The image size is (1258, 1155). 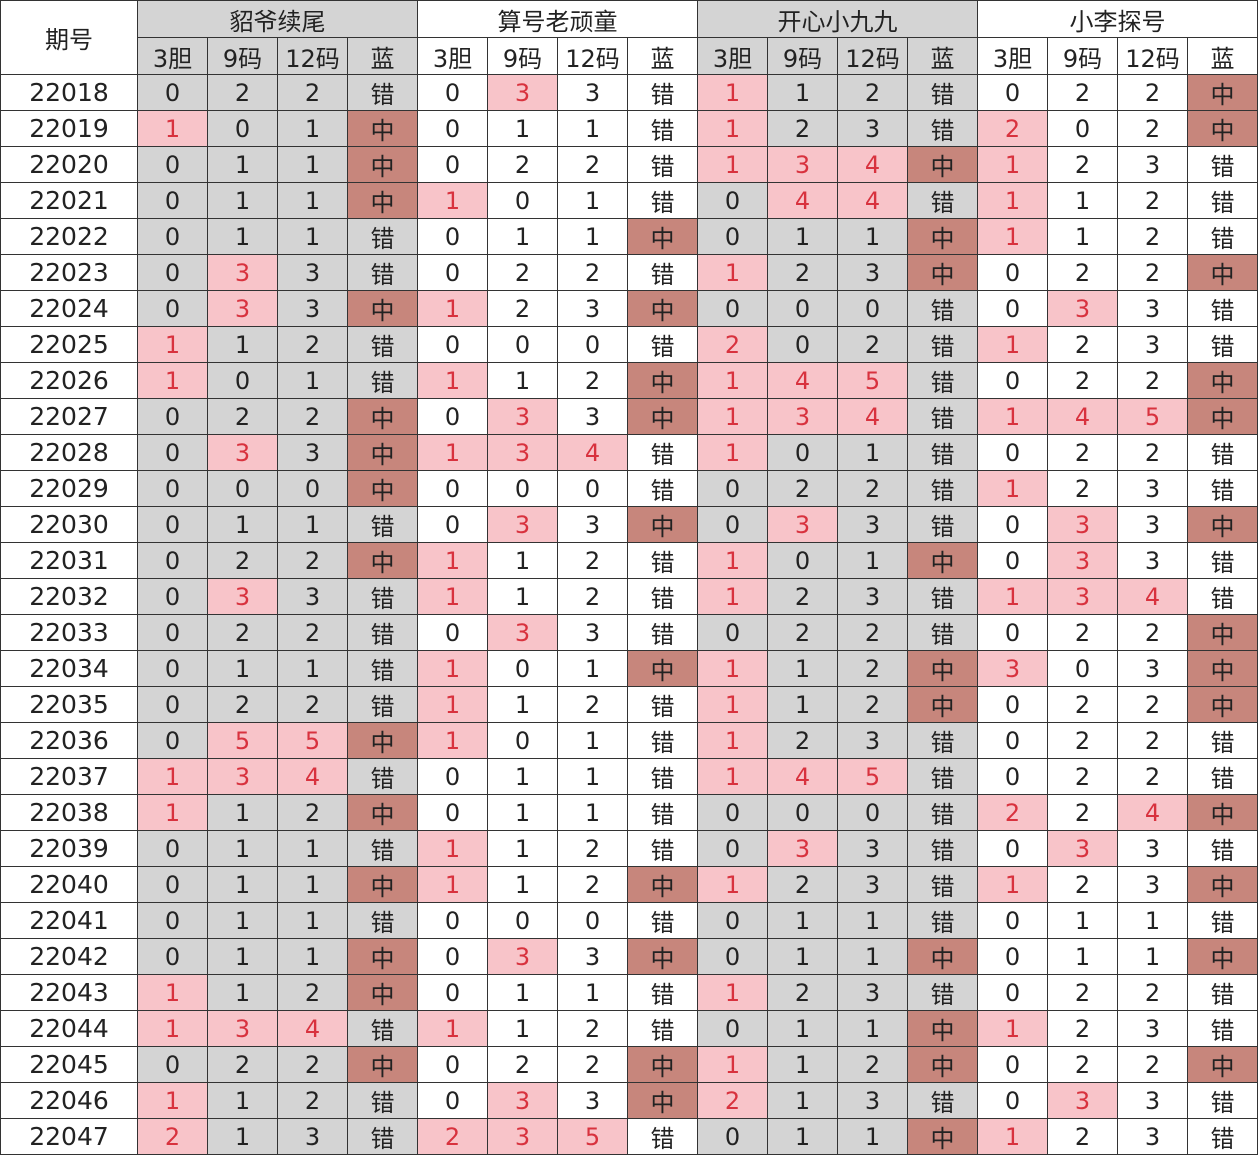 What do you see at coordinates (69, 308) in the screenshot?
I see `period-cell: 22024` at bounding box center [69, 308].